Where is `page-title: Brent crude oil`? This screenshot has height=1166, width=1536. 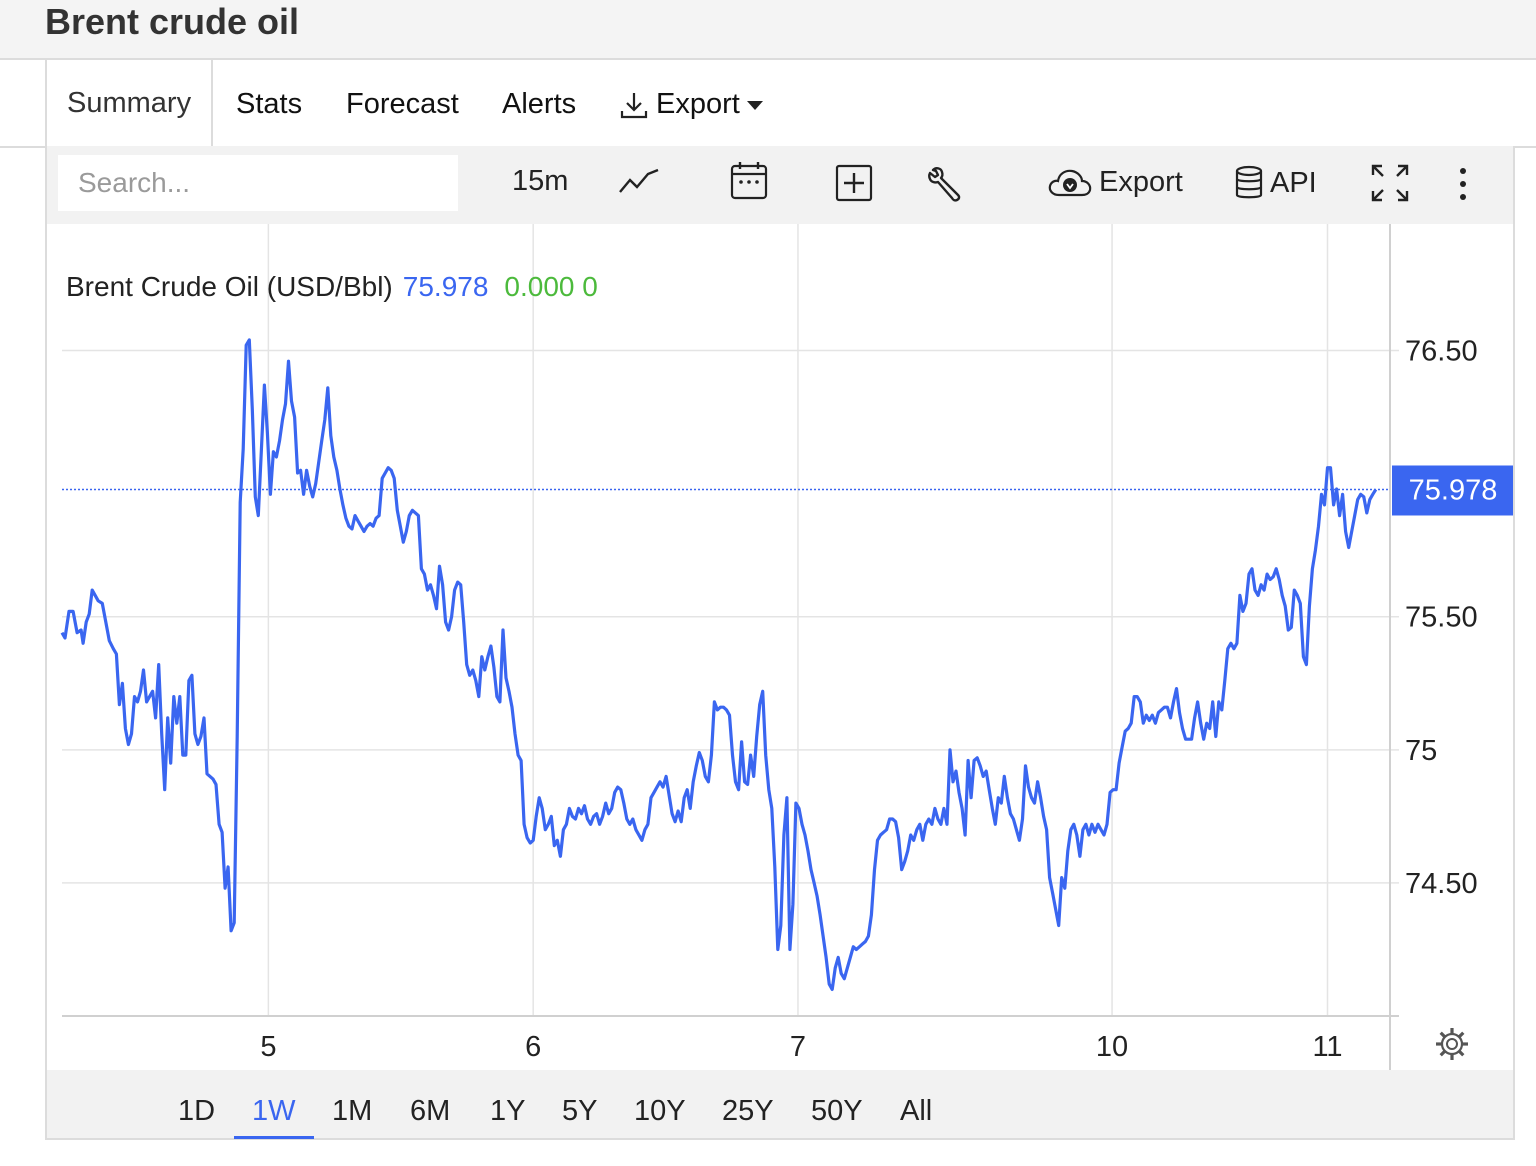 page-title: Brent crude oil is located at coordinates (172, 21).